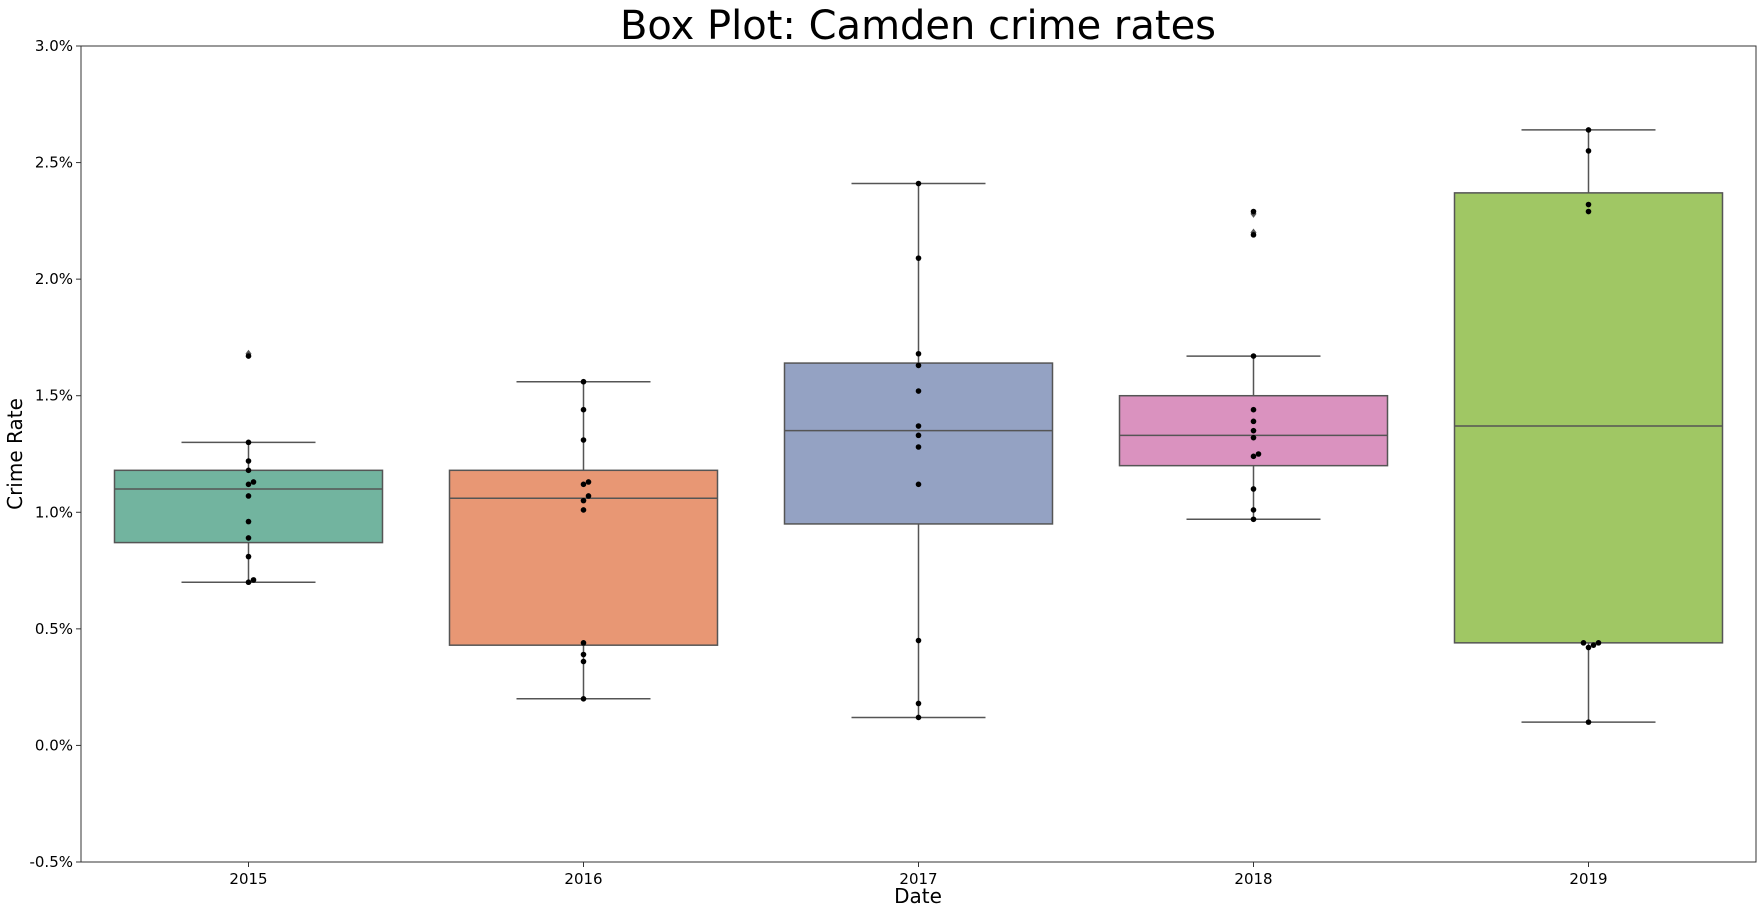 This screenshot has height=914, width=1762. What do you see at coordinates (54, 163) in the screenshot?
I see `y-tick-label: 2.5%` at bounding box center [54, 163].